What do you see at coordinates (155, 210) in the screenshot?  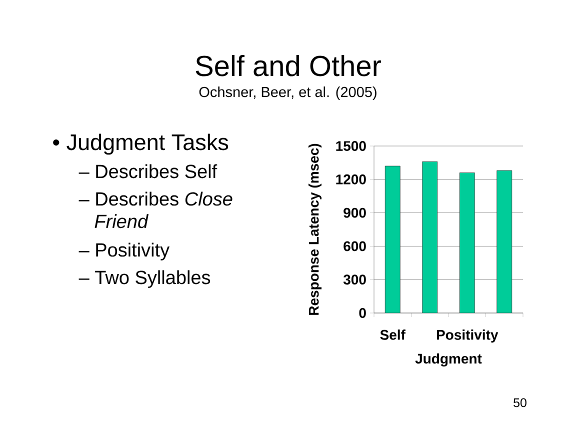 I see `text: – Describes Close Friend` at bounding box center [155, 210].